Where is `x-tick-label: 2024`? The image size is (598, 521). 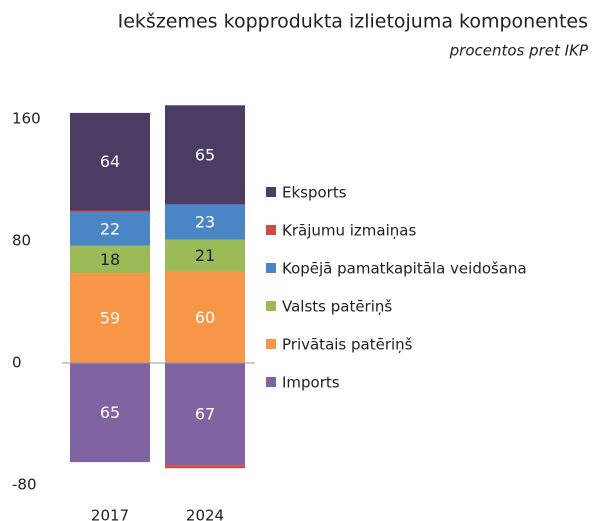 x-tick-label: 2024 is located at coordinates (205, 514).